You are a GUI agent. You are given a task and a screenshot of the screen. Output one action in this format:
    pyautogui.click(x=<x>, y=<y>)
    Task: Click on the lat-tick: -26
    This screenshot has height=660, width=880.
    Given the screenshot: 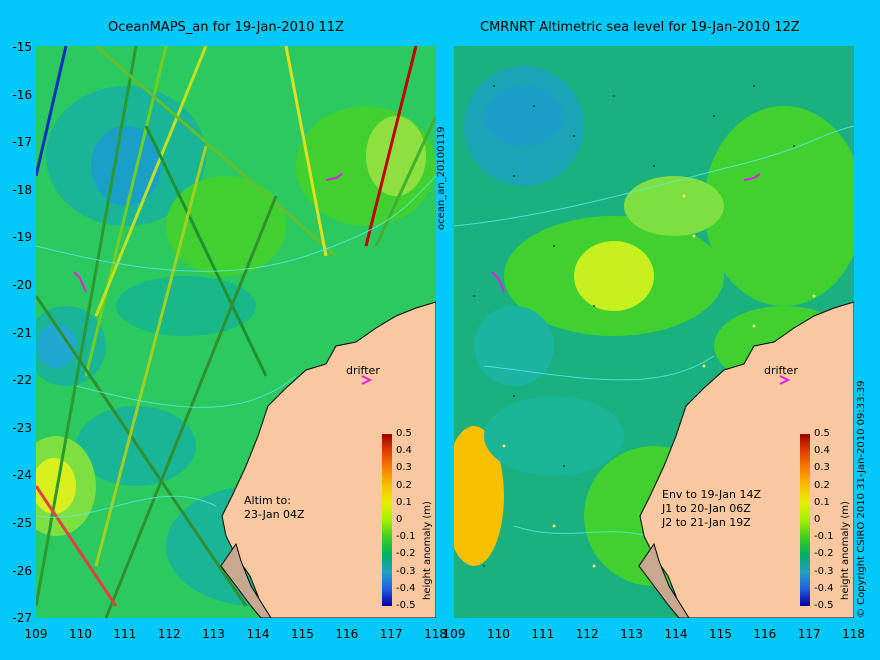 What is the action you would take?
    pyautogui.click(x=22, y=570)
    